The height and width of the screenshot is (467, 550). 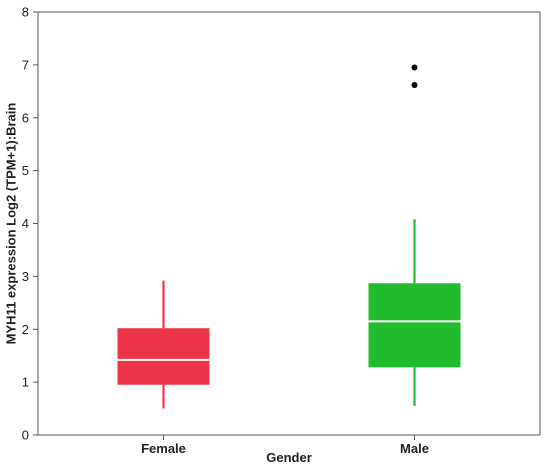 What do you see at coordinates (25, 12) in the screenshot?
I see `y-tick-label: 8` at bounding box center [25, 12].